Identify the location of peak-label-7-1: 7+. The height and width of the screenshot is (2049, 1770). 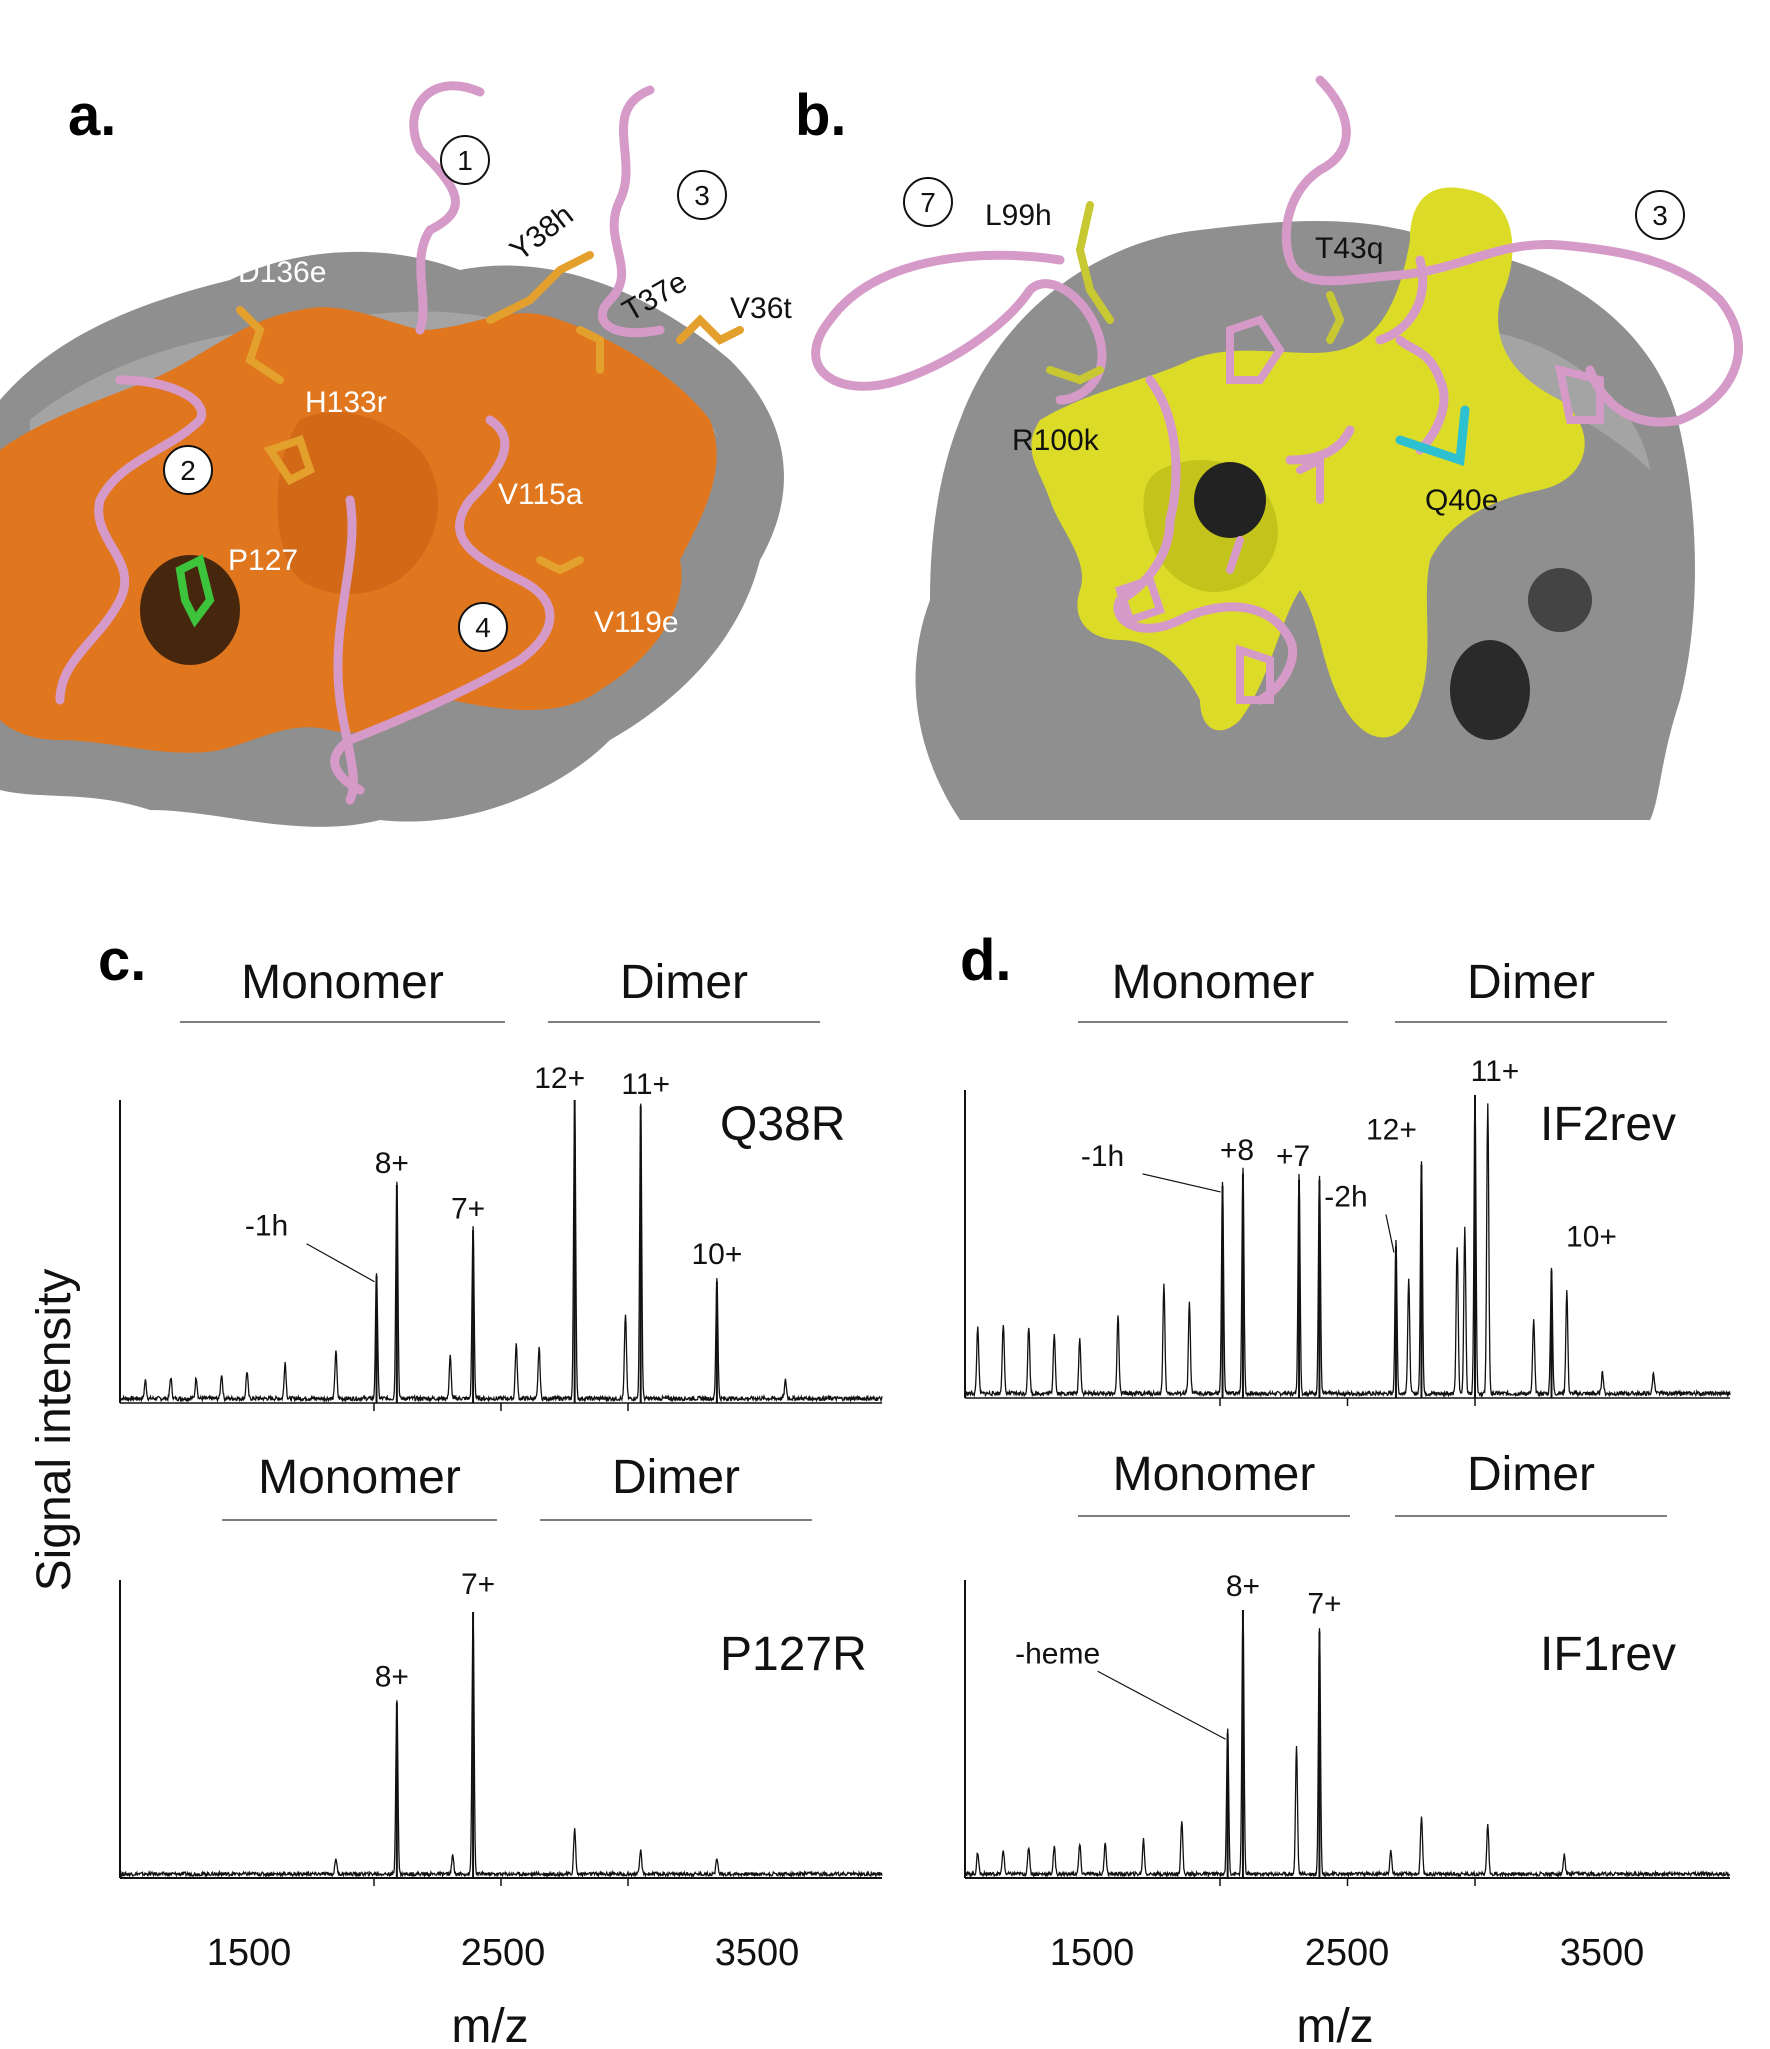
(478, 1584).